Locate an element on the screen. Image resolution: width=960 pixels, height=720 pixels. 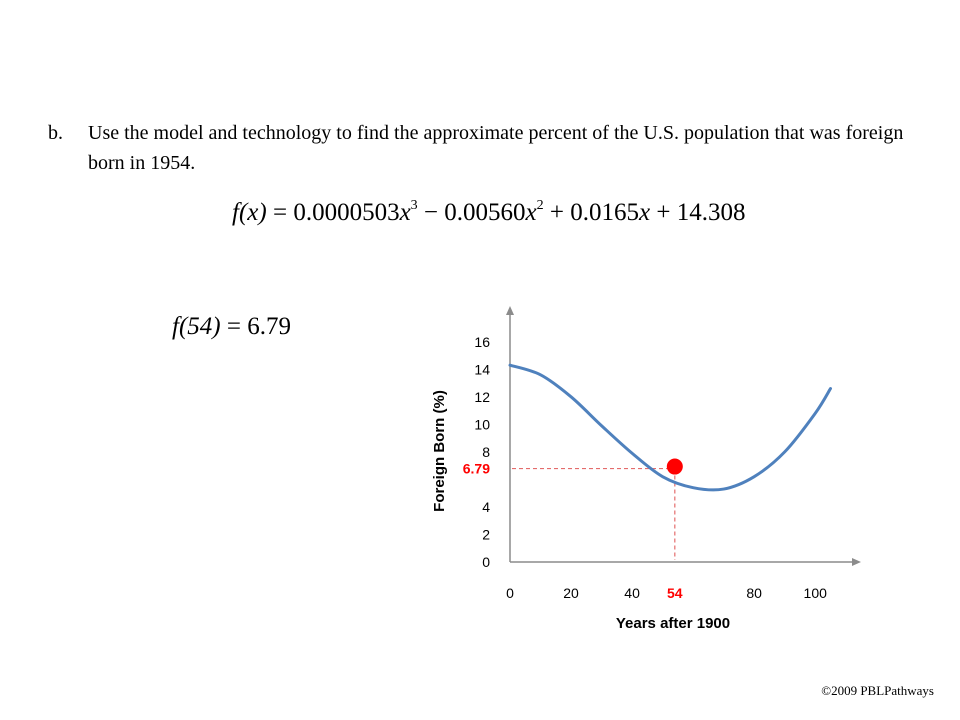
constant-term: 14.308 is located at coordinates (711, 212).